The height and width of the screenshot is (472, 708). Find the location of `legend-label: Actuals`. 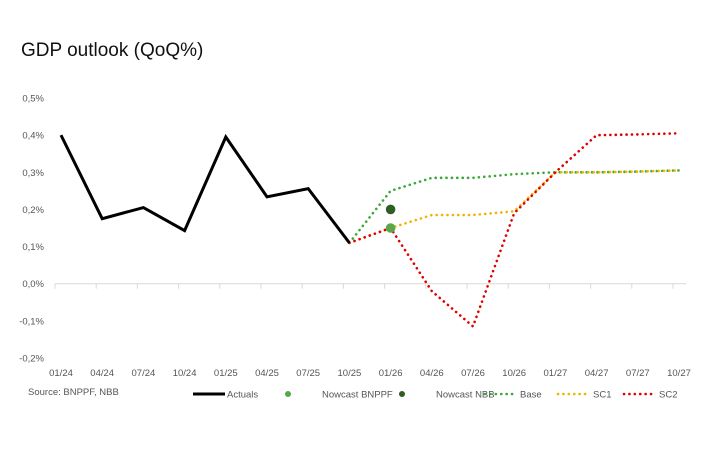

legend-label: Actuals is located at coordinates (242, 395).